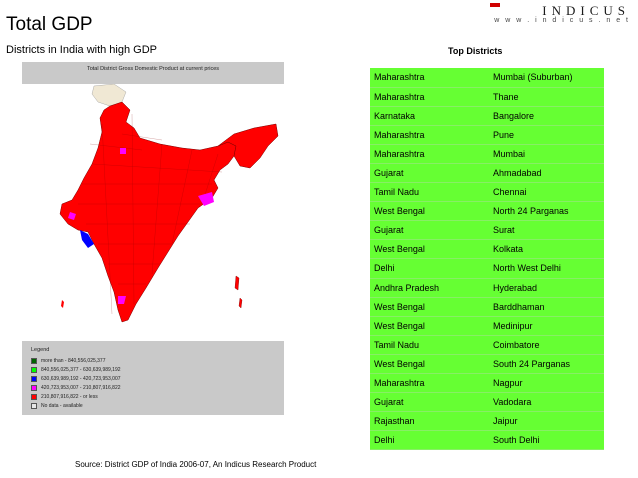 The image size is (638, 478). What do you see at coordinates (81, 387) in the screenshot?
I see `legend-label: 420,723,953,007 - 210,807,916,822` at bounding box center [81, 387].